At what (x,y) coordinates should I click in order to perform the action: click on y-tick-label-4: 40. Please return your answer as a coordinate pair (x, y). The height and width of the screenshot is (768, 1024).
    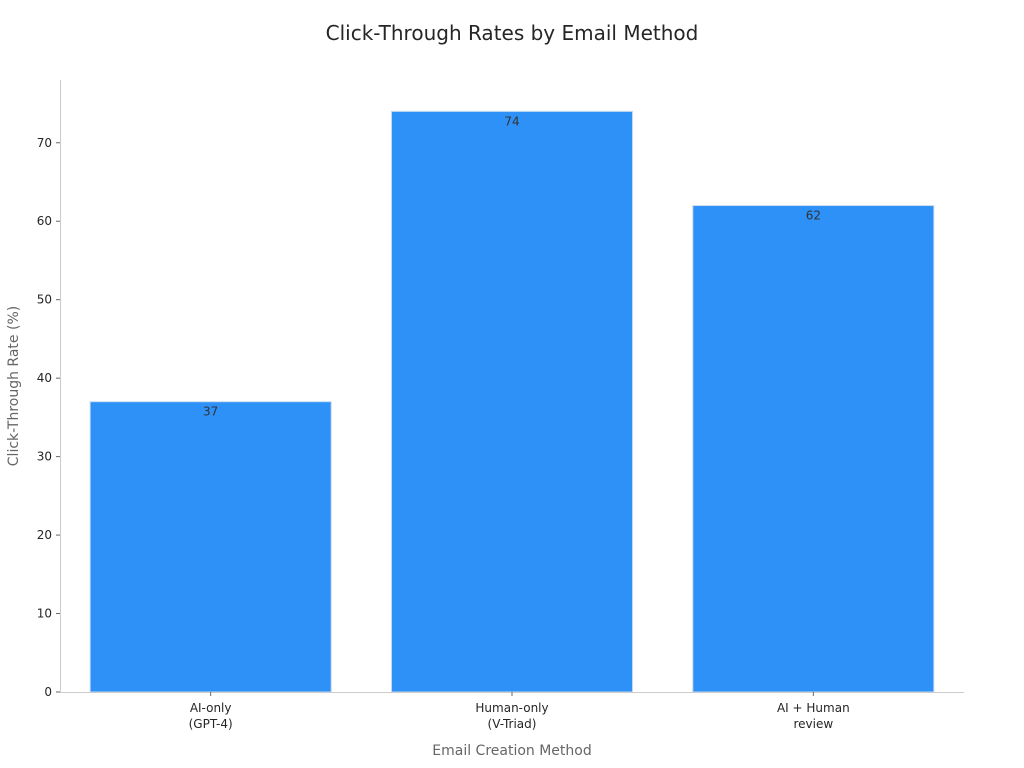
    Looking at the image, I should click on (44, 378).